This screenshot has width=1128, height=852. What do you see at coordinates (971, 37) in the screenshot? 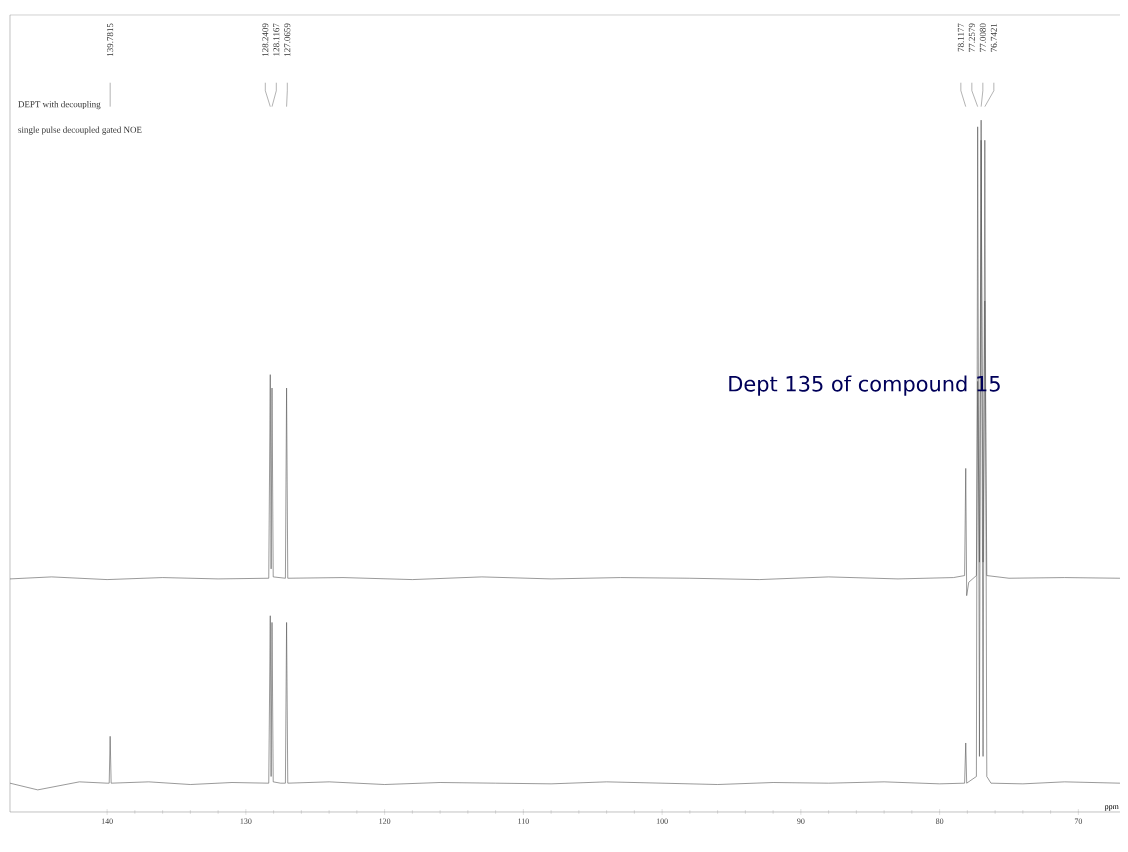
I see `text: 77.2579` at bounding box center [971, 37].